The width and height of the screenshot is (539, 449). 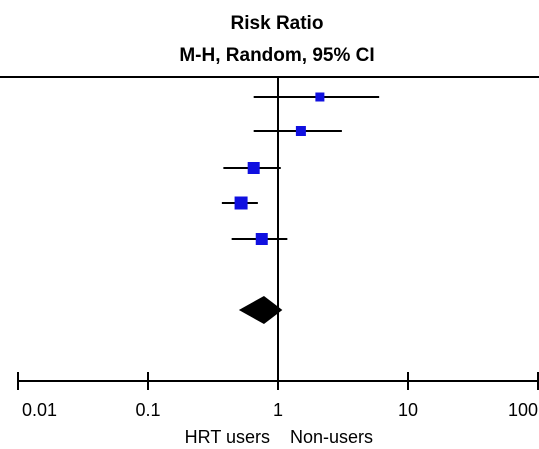 What do you see at coordinates (39, 410) in the screenshot?
I see `x-tick-label: 0.01` at bounding box center [39, 410].